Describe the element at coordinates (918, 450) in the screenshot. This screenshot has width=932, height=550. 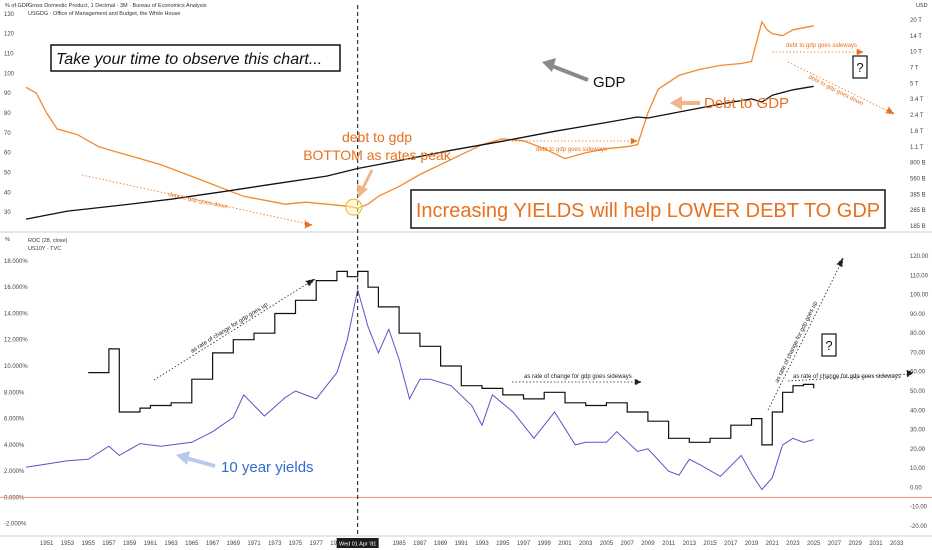
I see `bottom-right-tick-label: 20.00` at that location.